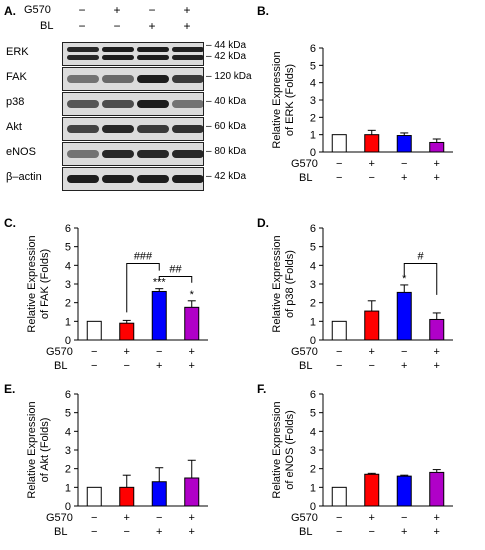 This screenshot has width=485, height=550. What do you see at coordinates (175, 270) in the screenshot?
I see `significance-bracket-label-2: ##` at bounding box center [175, 270].